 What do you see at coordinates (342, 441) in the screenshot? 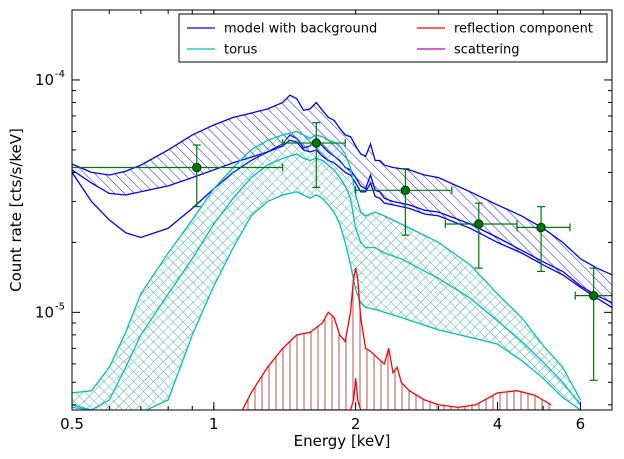
I see `x-axis-label: Energy [keV]` at bounding box center [342, 441].